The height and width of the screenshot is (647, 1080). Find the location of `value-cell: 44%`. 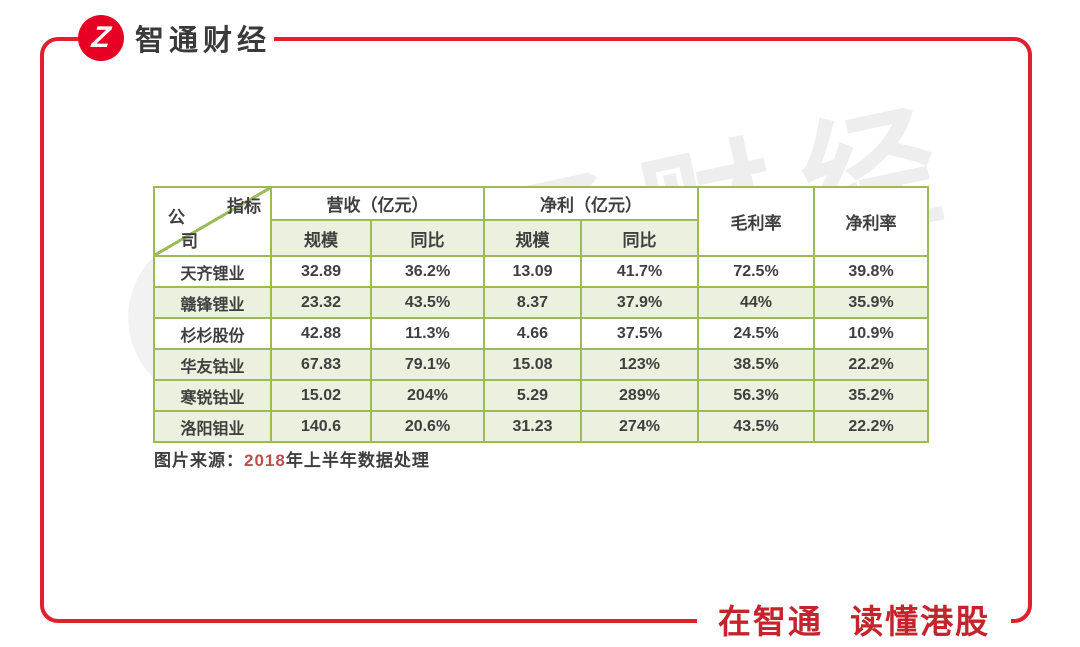

value-cell: 44% is located at coordinates (756, 302).